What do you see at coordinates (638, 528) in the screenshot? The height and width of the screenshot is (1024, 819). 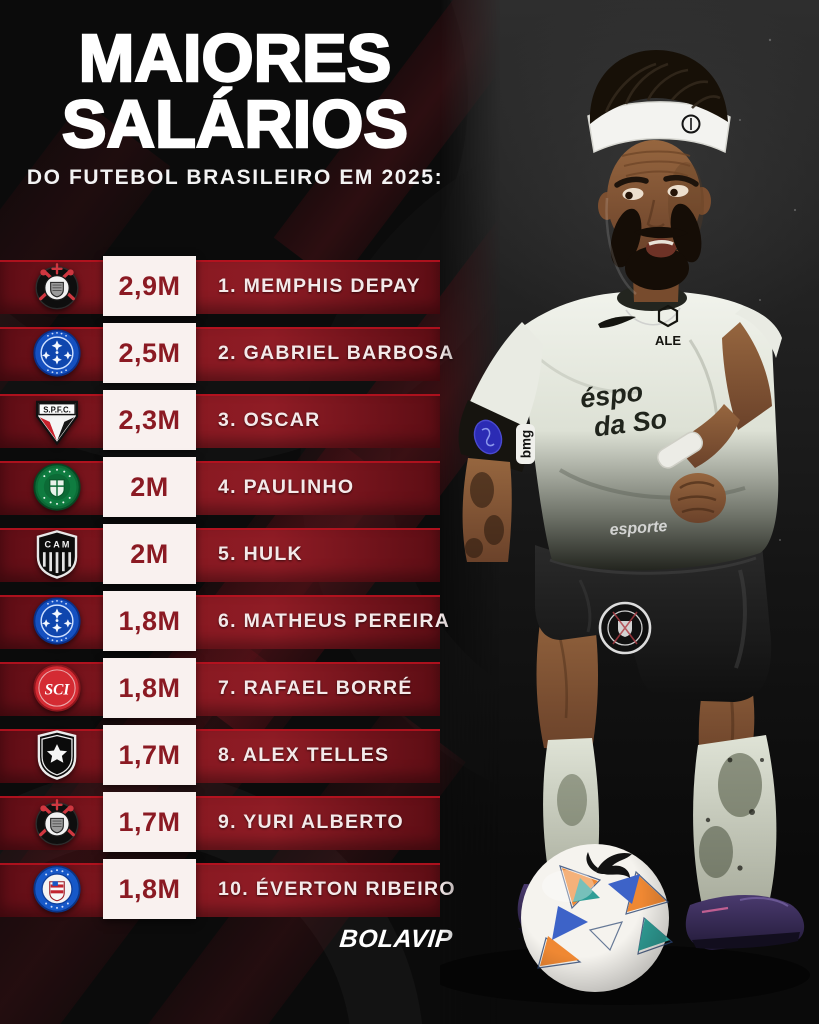 I see `hem-sponsor-text: esporte` at bounding box center [638, 528].